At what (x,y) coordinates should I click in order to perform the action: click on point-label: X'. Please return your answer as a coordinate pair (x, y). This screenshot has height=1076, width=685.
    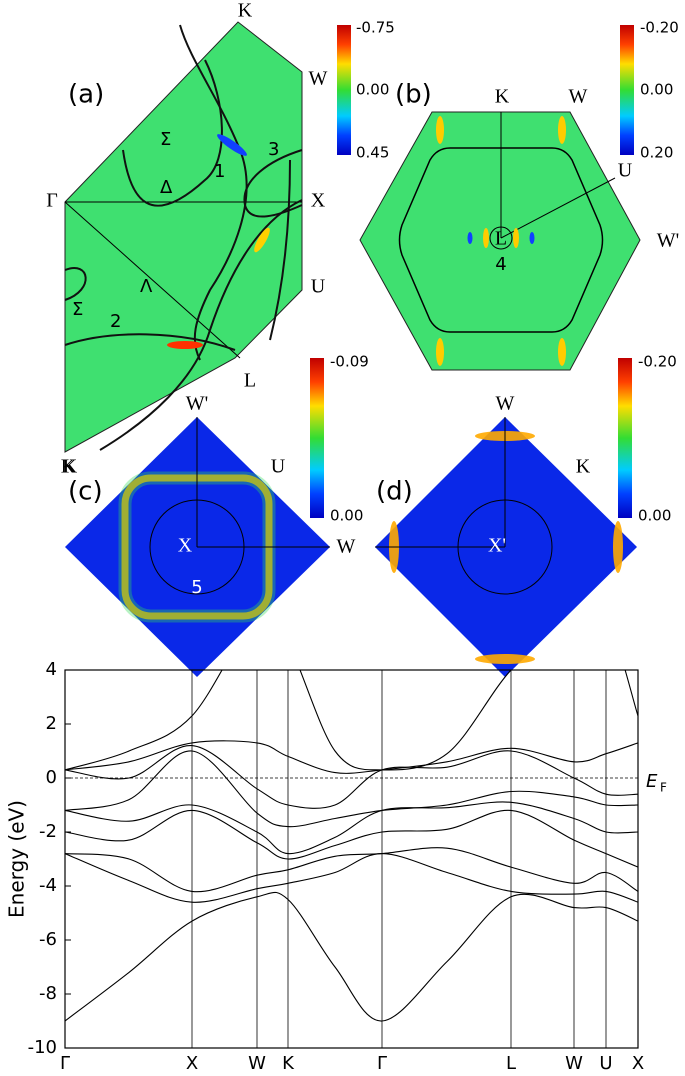
    Looking at the image, I should click on (497, 546).